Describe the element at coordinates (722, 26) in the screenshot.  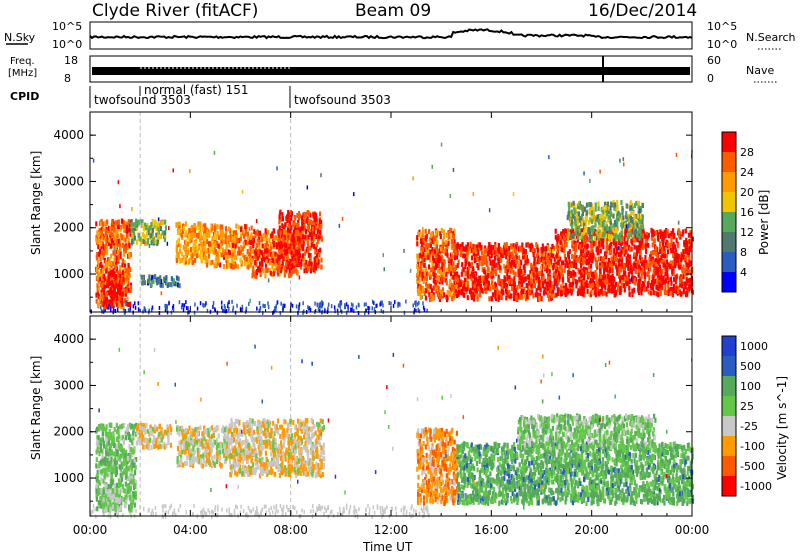
I see `nsearch-tick-top: 10^5` at that location.